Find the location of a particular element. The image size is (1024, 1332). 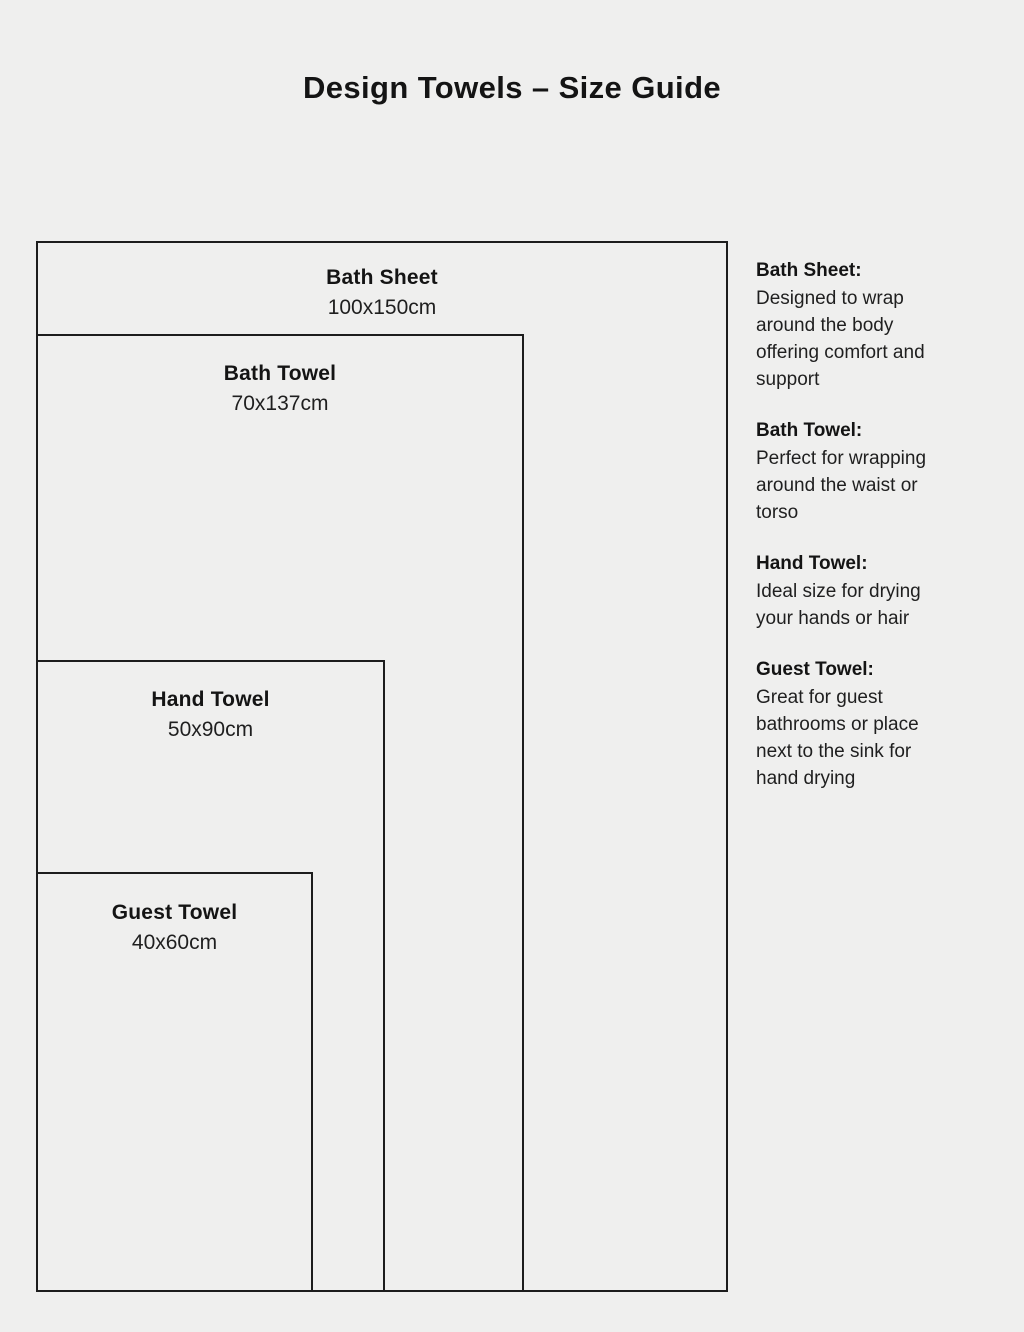

description-body-hand-towel: Ideal size for drying your hands or hair is located at coordinates (838, 604).